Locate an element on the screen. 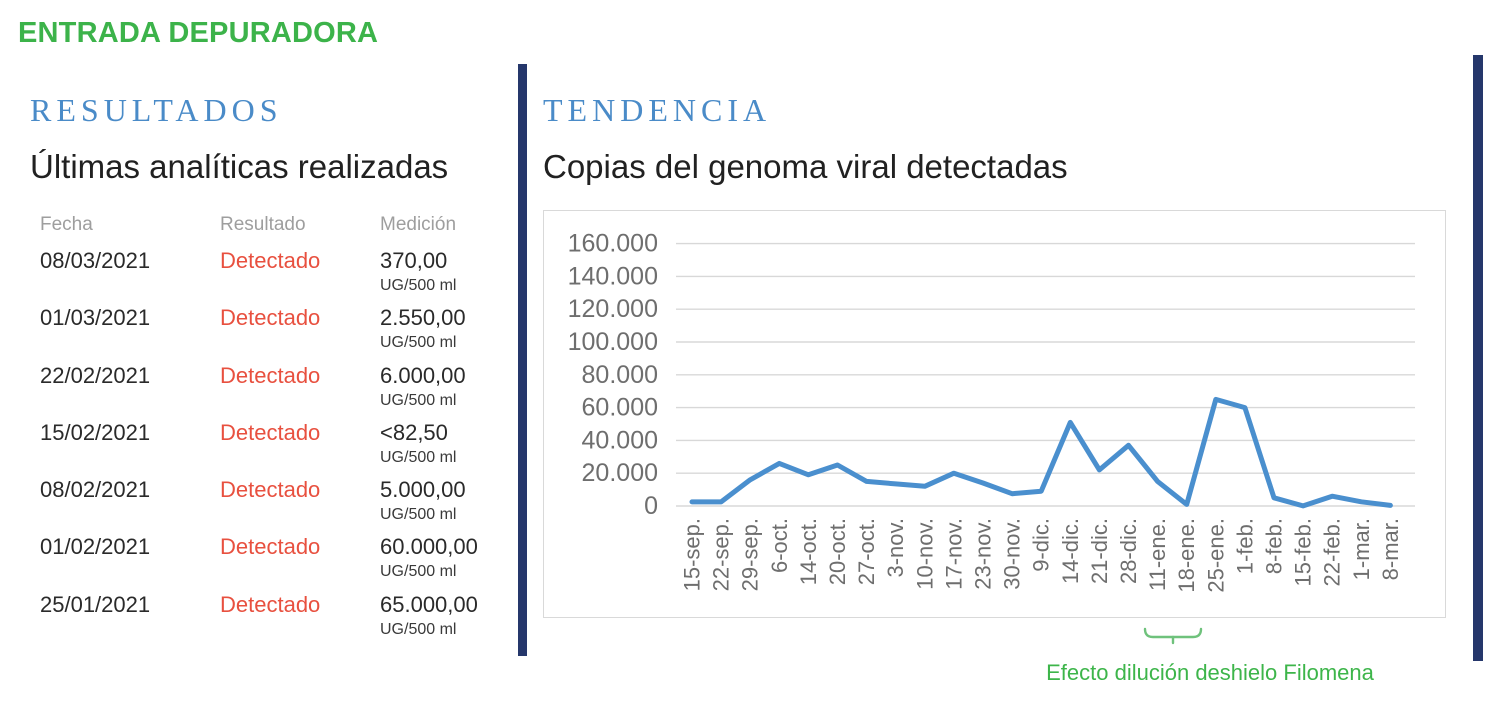 This screenshot has width=1500, height=701. x-tick-label: 22-feb. is located at coordinates (1332, 552).